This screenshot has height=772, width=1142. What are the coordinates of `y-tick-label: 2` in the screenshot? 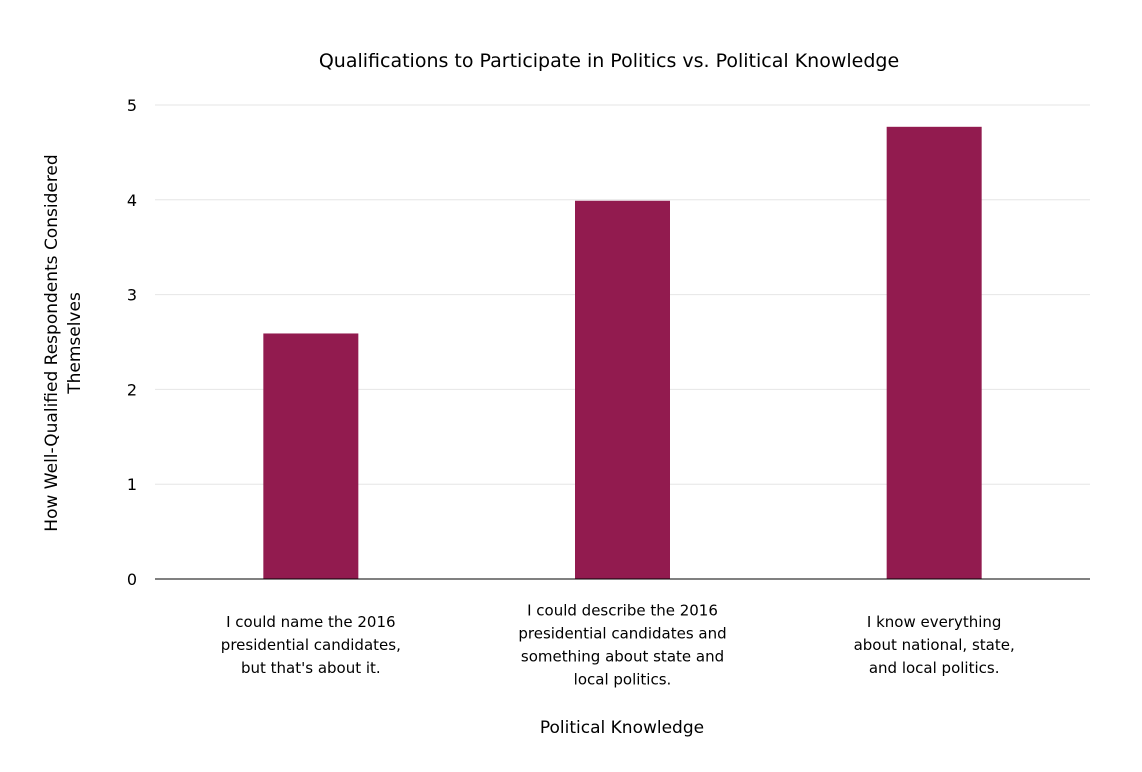 It's located at (132, 389).